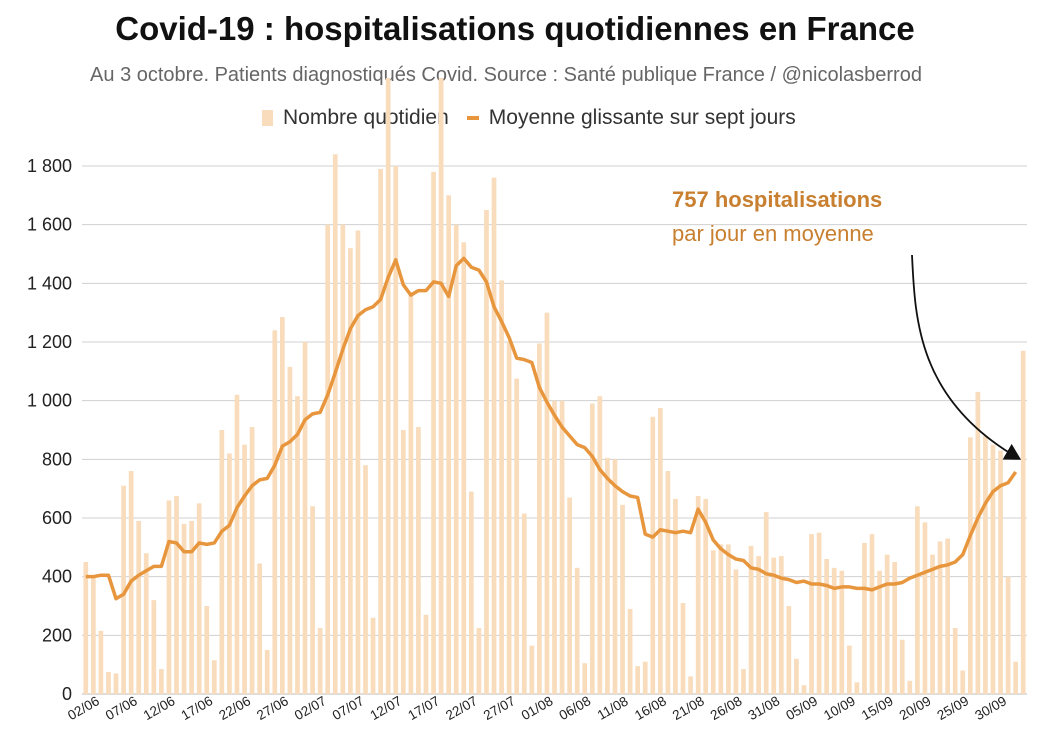 The width and height of the screenshot is (1057, 745). I want to click on x-tick-label: 12/06, so click(159, 708).